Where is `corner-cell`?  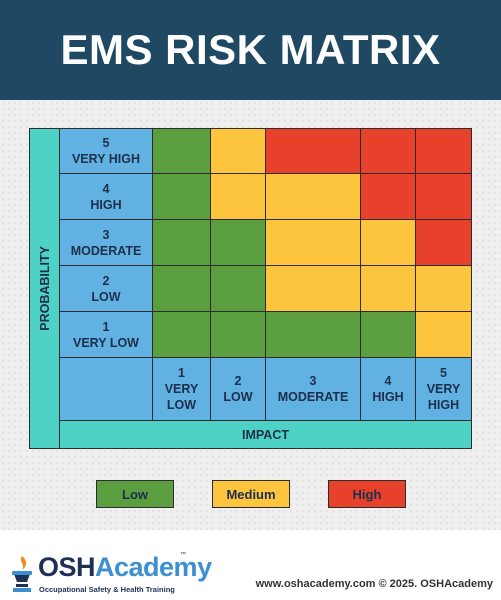 corner-cell is located at coordinates (106, 389).